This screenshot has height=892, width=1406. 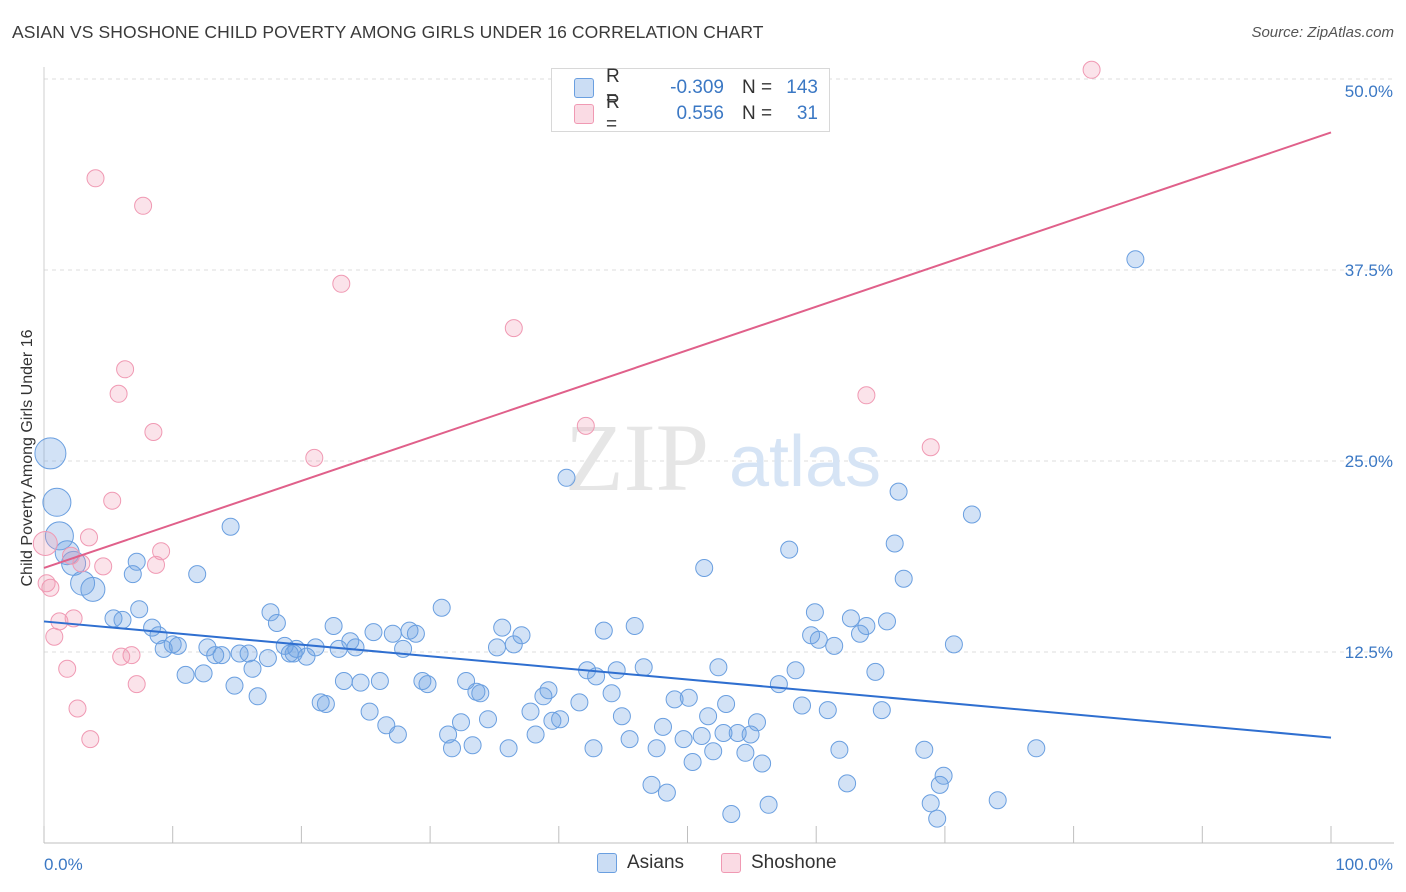 What do you see at coordinates (757, 87) in the screenshot?
I see `n-label: N =` at bounding box center [757, 87].